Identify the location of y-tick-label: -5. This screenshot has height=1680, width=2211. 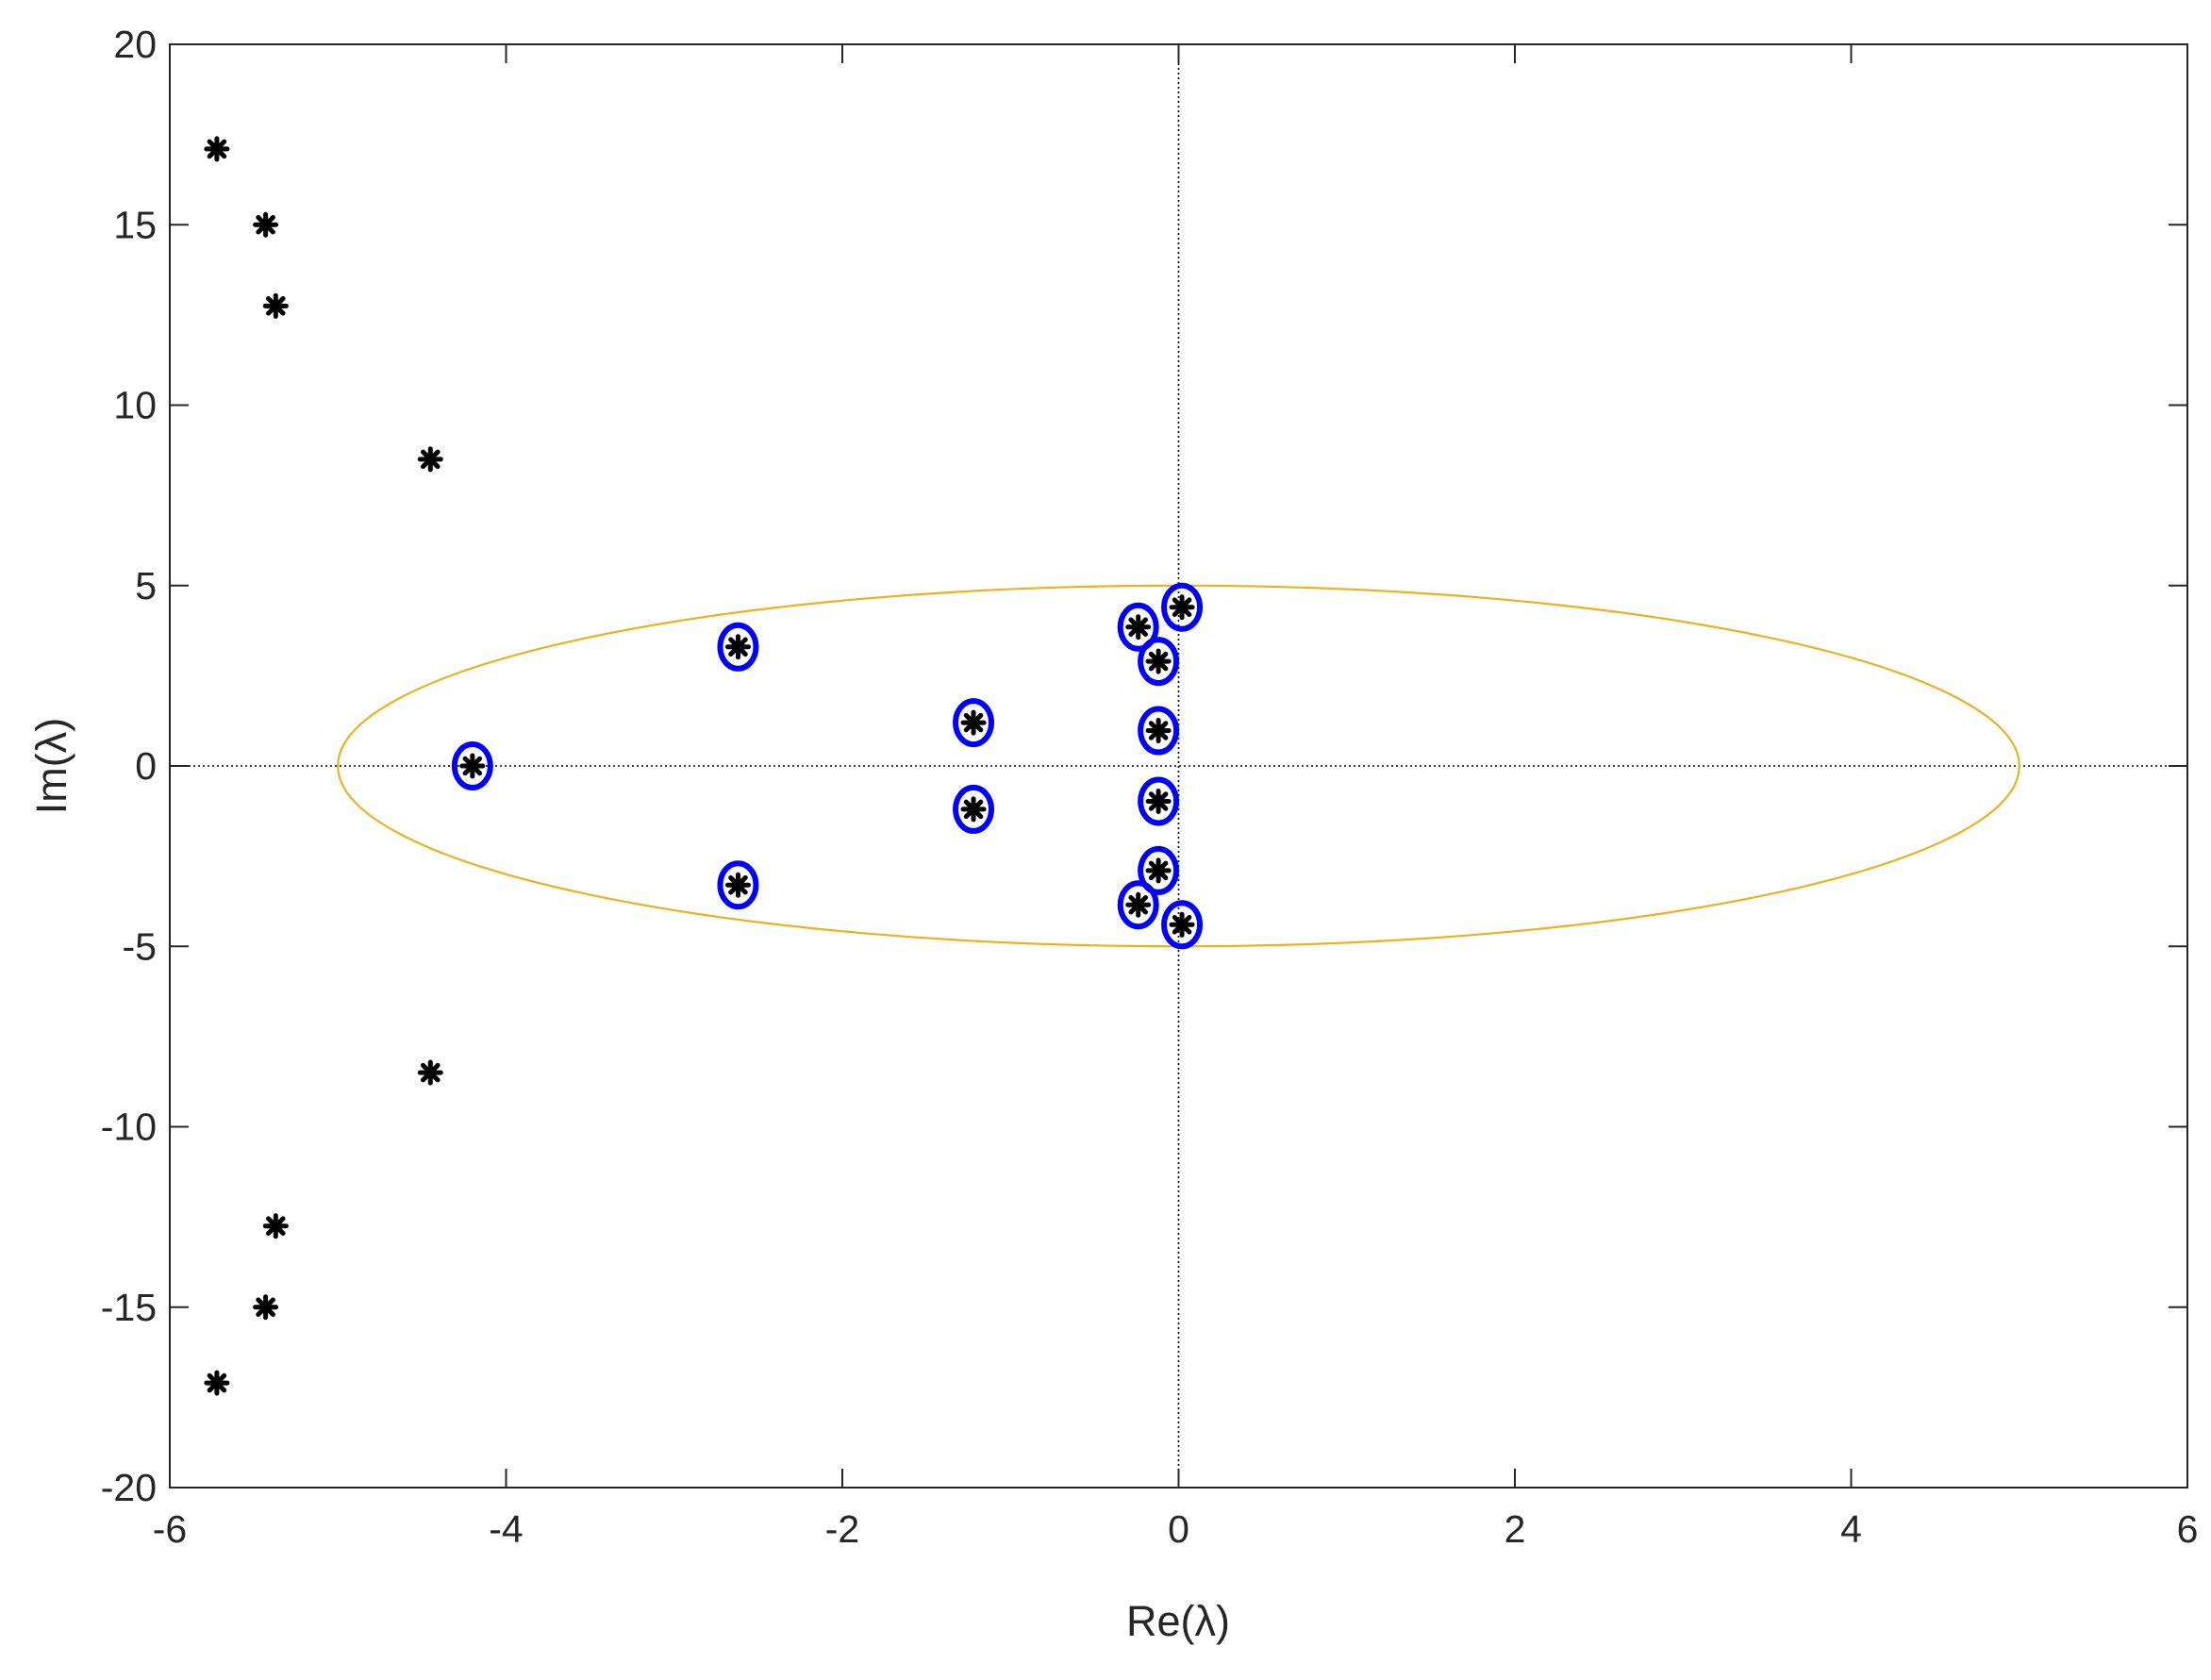
(140, 946).